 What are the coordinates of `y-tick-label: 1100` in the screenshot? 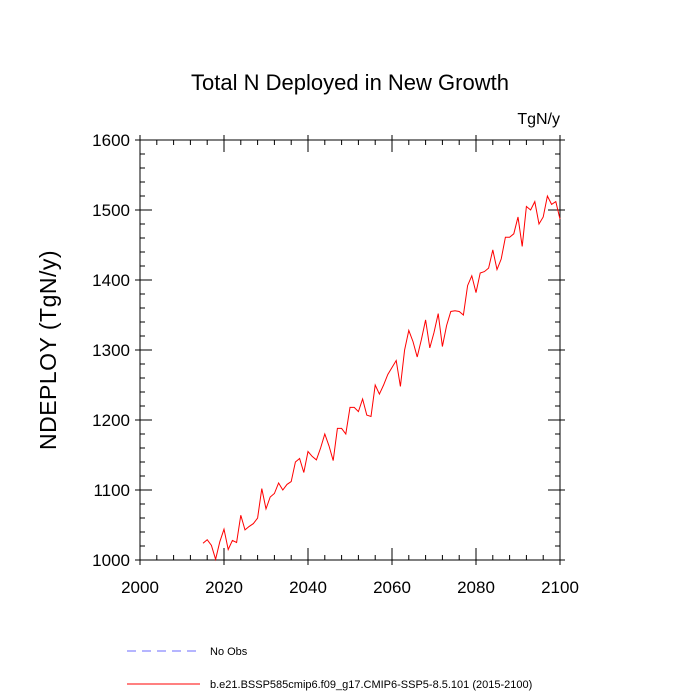 It's located at (111, 490).